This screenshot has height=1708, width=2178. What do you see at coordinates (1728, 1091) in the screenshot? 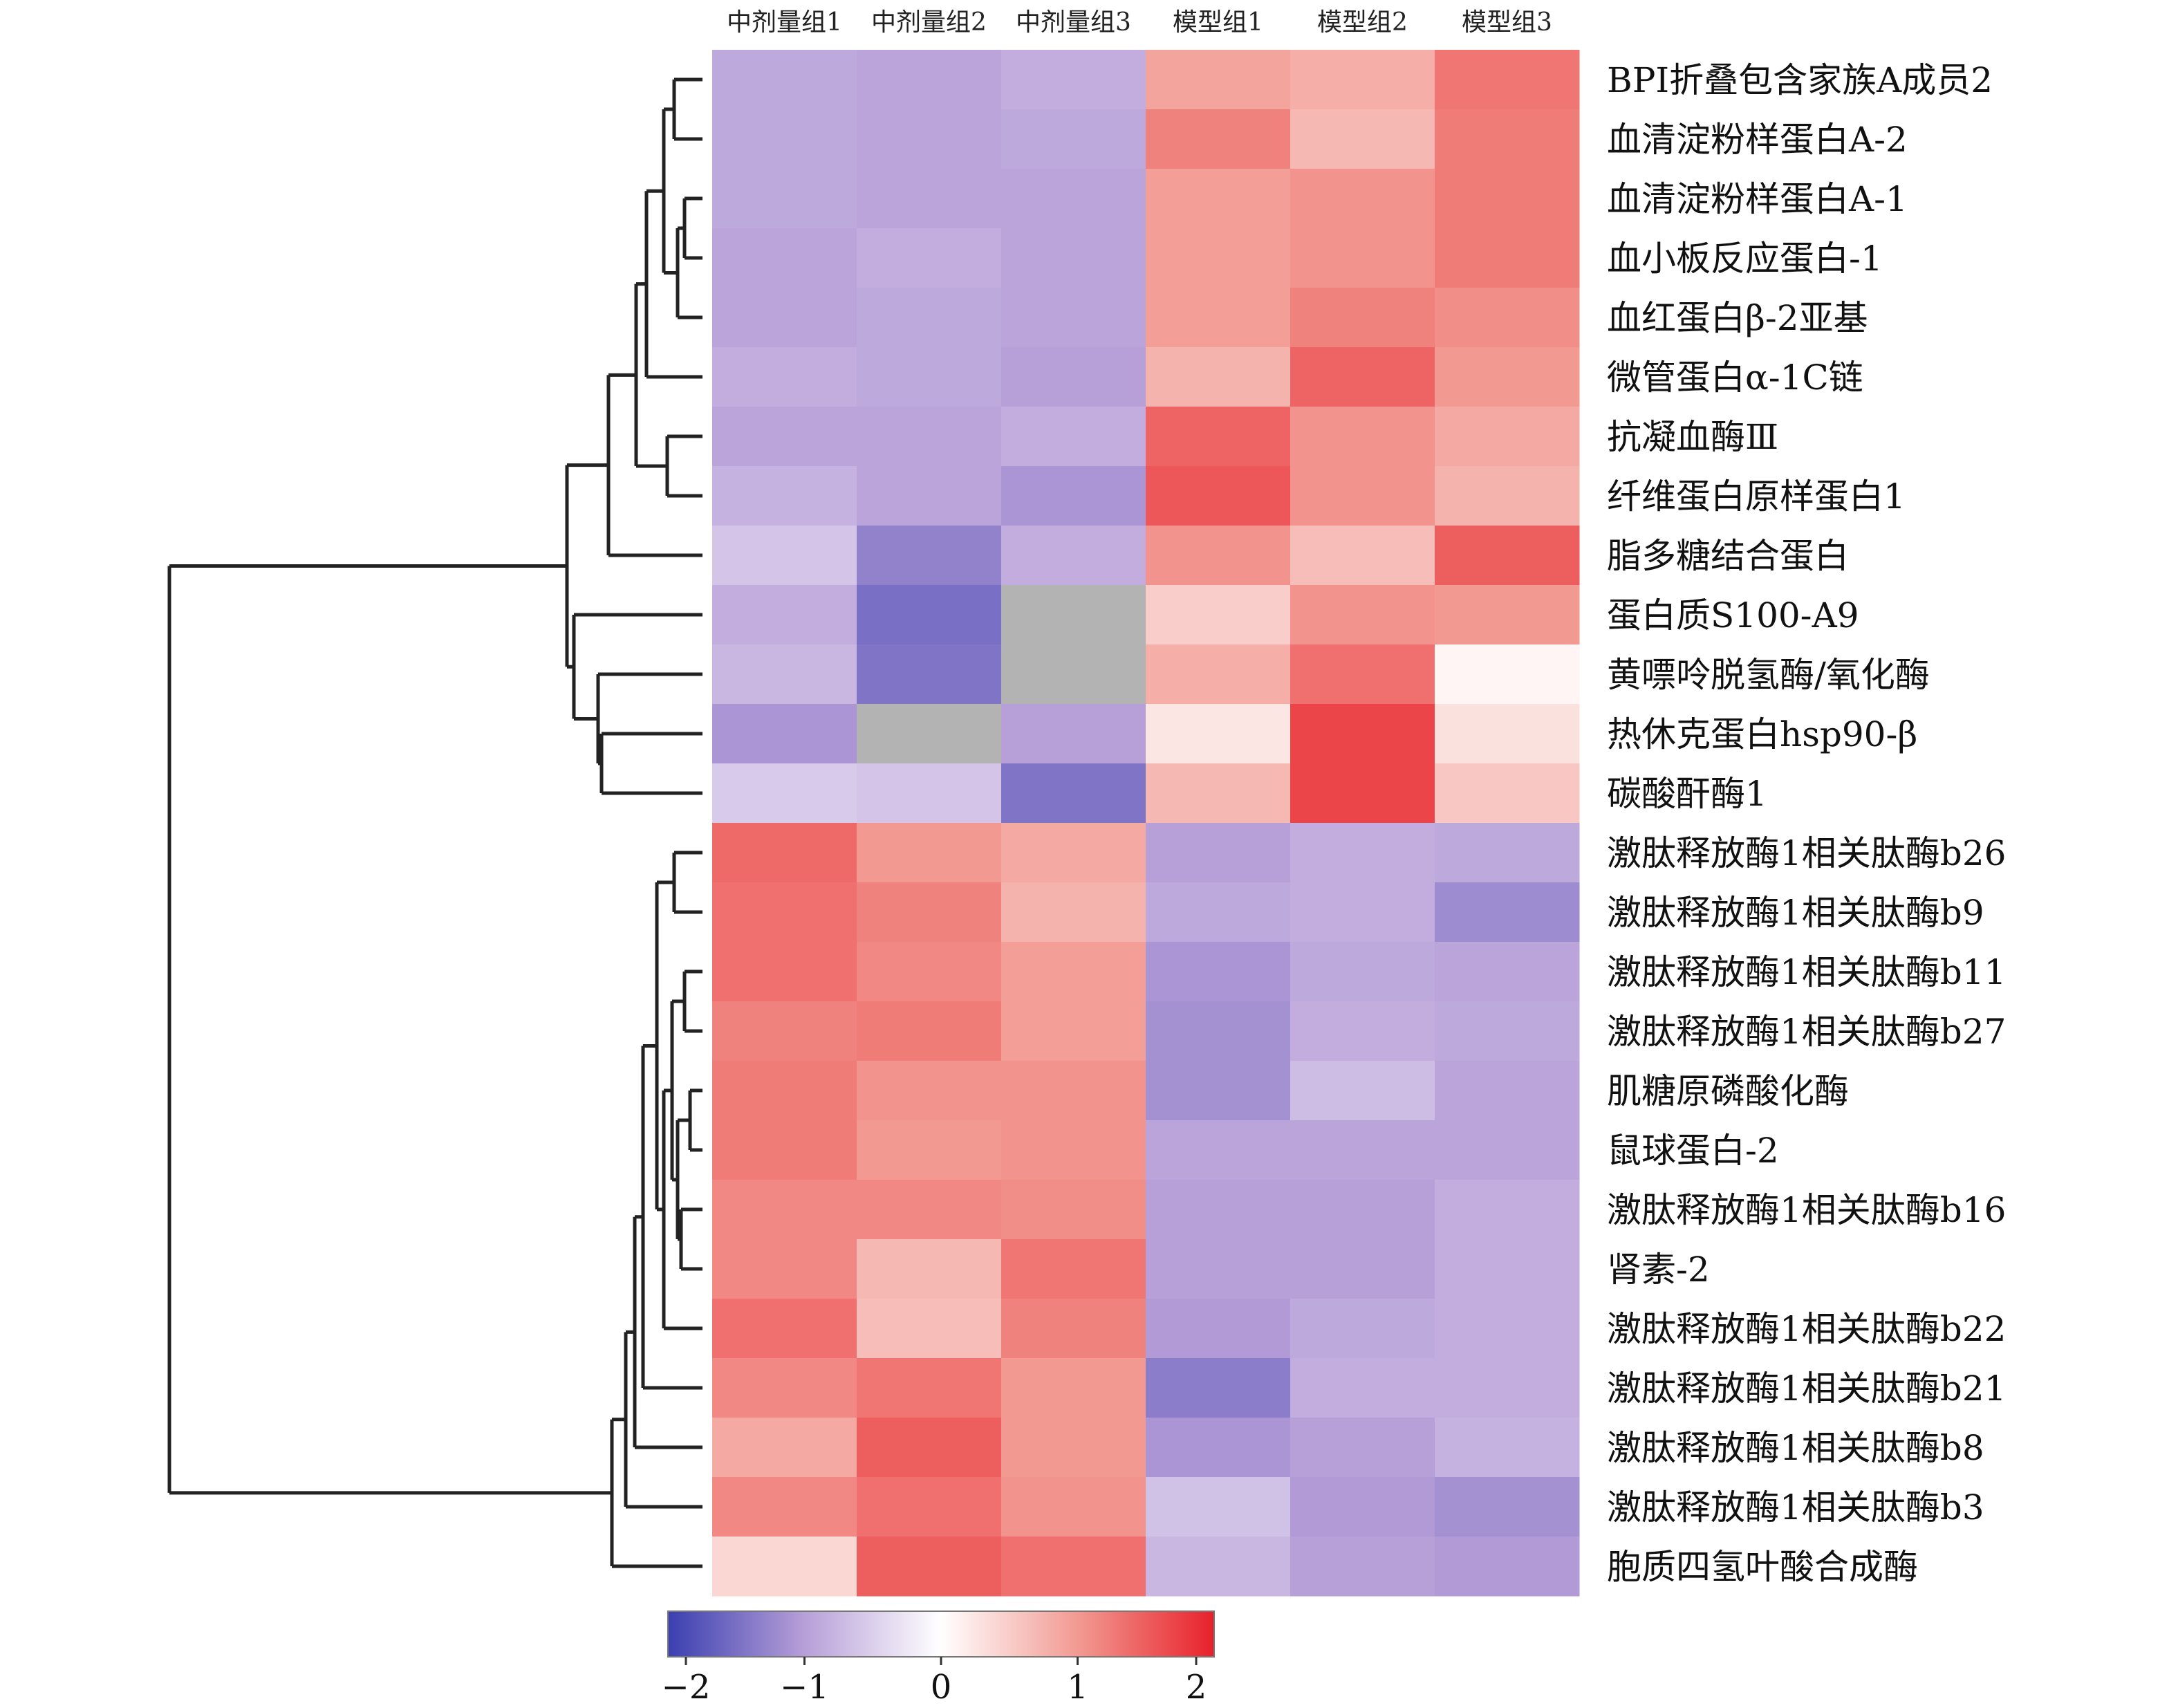
I see `row-label: 肌糖原磷酸化酶` at bounding box center [1728, 1091].